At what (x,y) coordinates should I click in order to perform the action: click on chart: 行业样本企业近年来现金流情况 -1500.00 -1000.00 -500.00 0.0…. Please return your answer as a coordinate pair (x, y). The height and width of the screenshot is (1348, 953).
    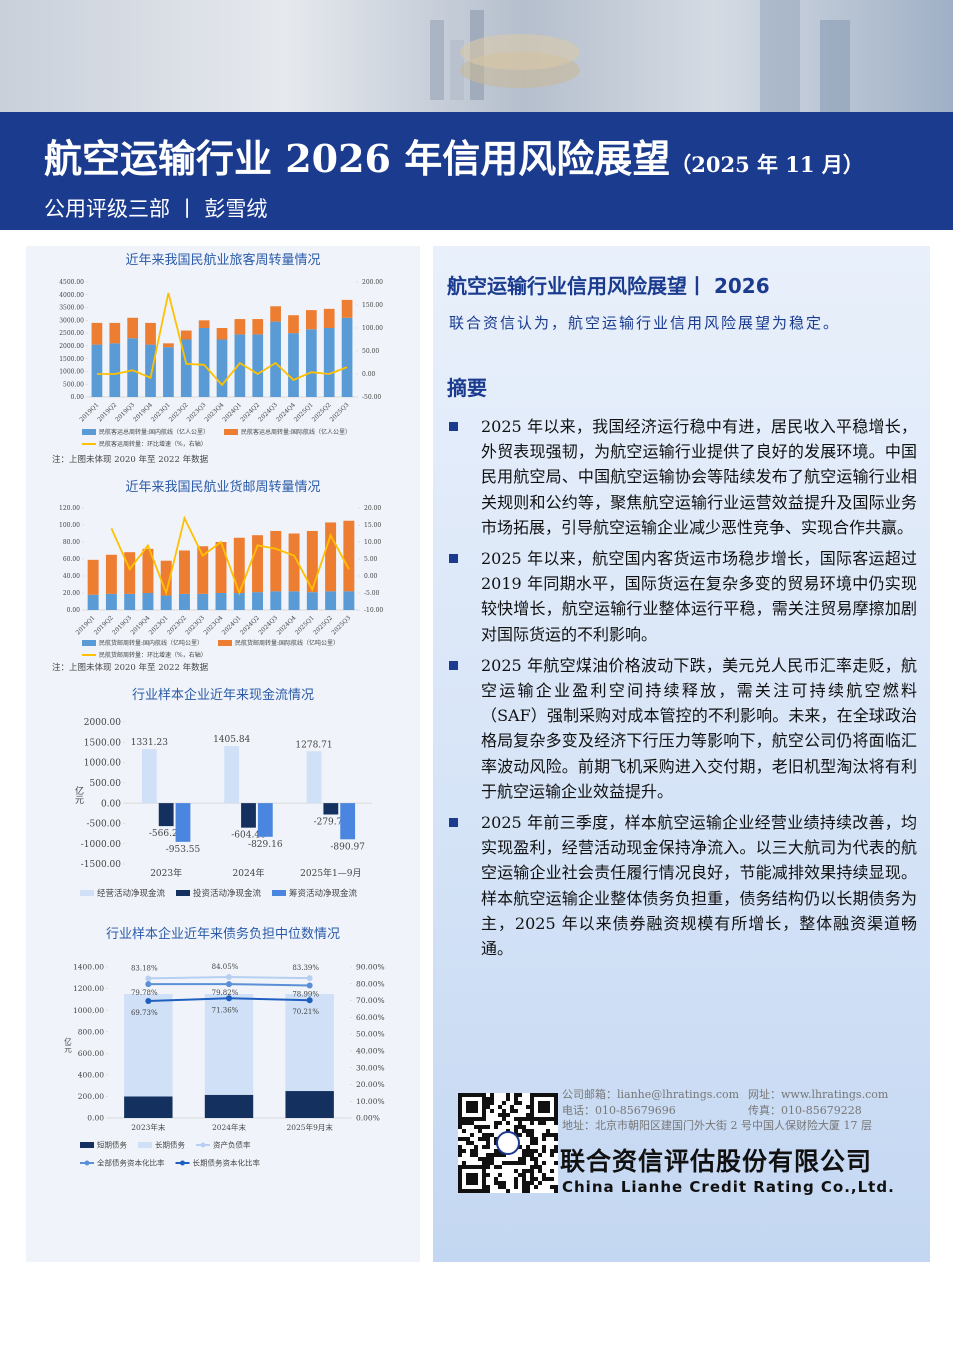
    Looking at the image, I should click on (222, 793).